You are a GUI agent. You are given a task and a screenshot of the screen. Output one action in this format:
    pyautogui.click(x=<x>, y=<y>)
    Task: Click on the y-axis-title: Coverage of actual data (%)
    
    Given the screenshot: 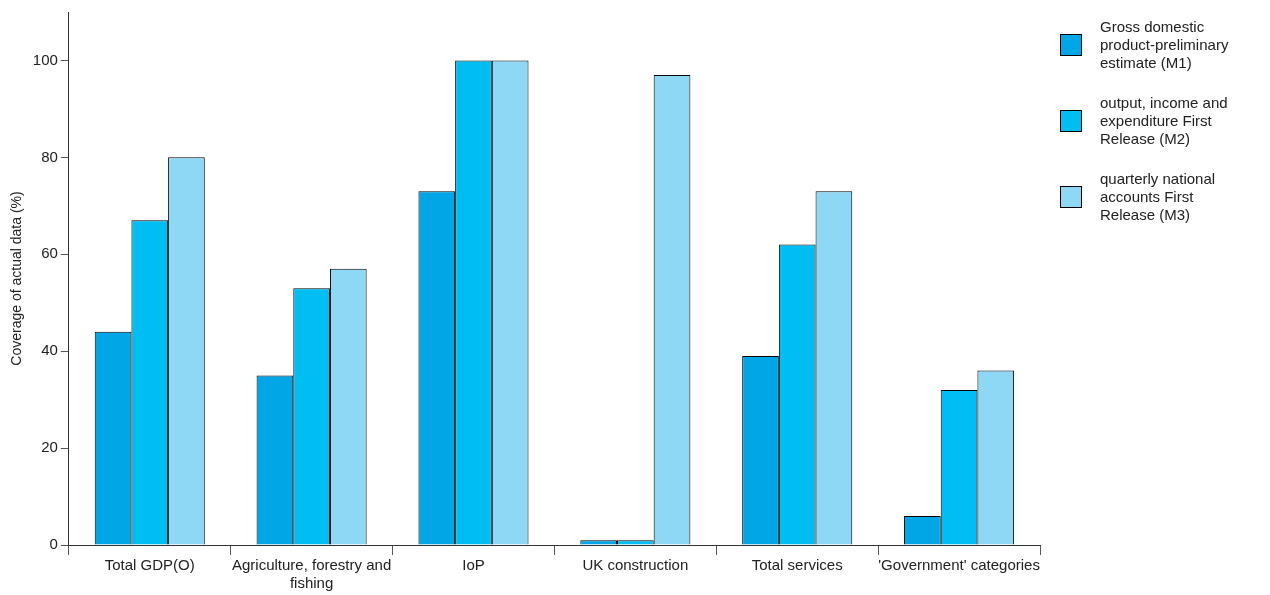 What is the action you would take?
    pyautogui.click(x=16, y=278)
    